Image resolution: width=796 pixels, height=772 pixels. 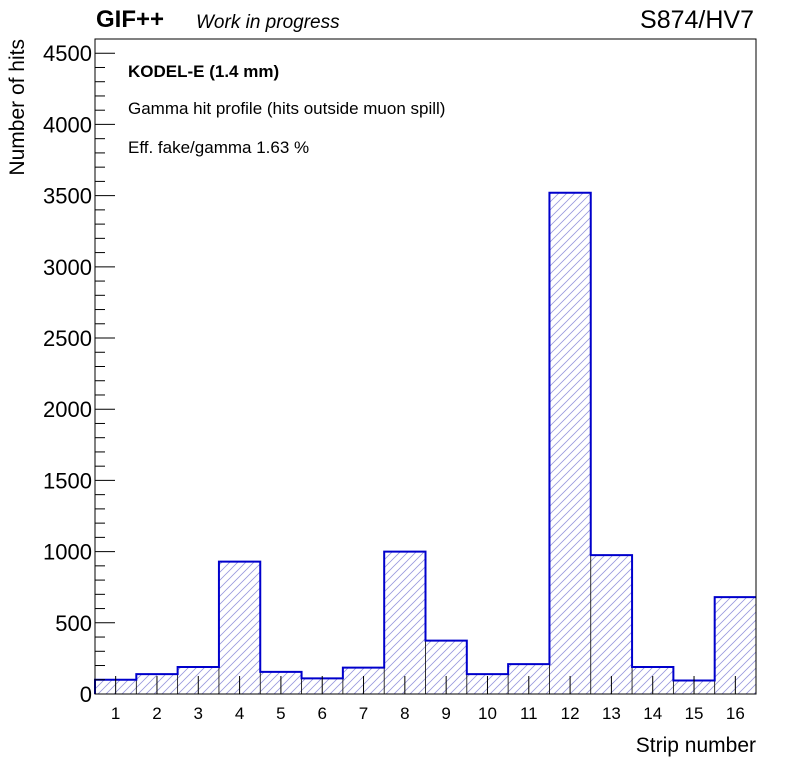 I want to click on x-tick-label: 9, so click(x=445, y=713).